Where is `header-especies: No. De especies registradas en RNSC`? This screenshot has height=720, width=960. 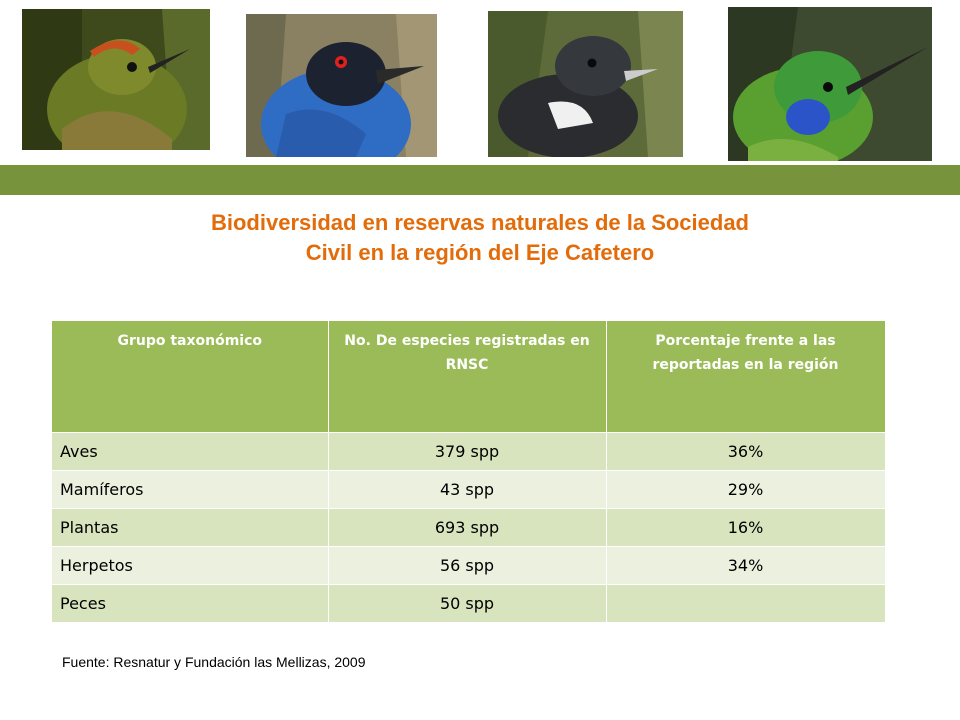 header-especies: No. De especies registradas en RNSC is located at coordinates (467, 376).